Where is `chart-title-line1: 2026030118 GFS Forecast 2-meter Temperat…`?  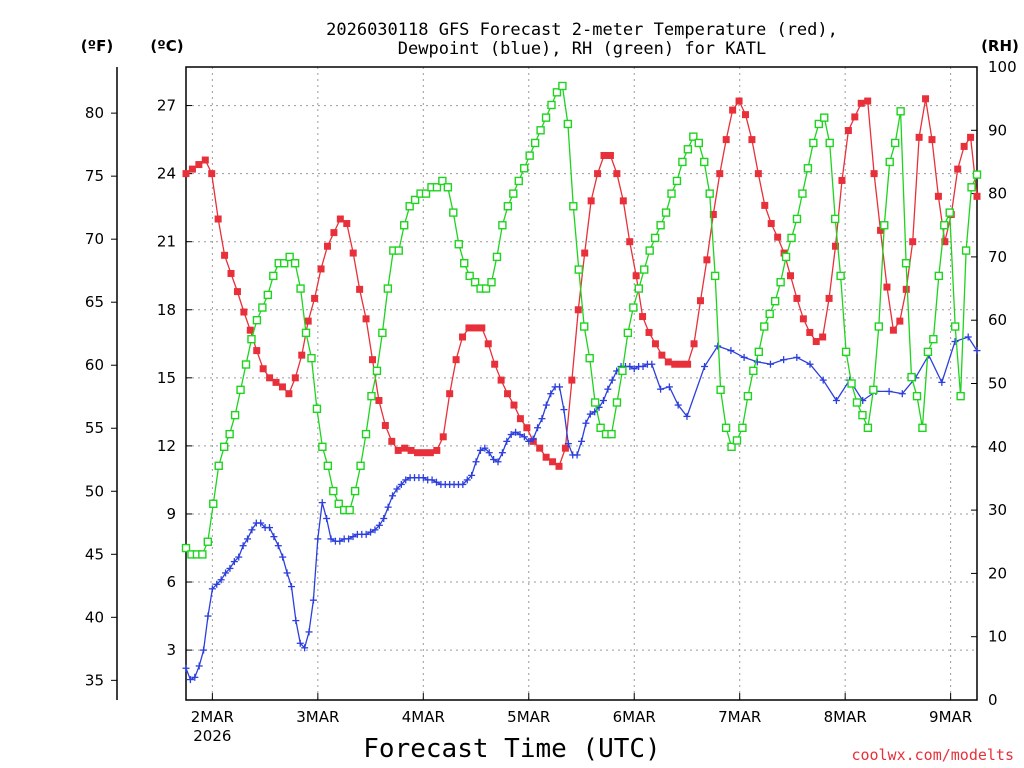
chart-title-line1: 2026030118 GFS Forecast 2-meter Temperat… is located at coordinates (582, 30).